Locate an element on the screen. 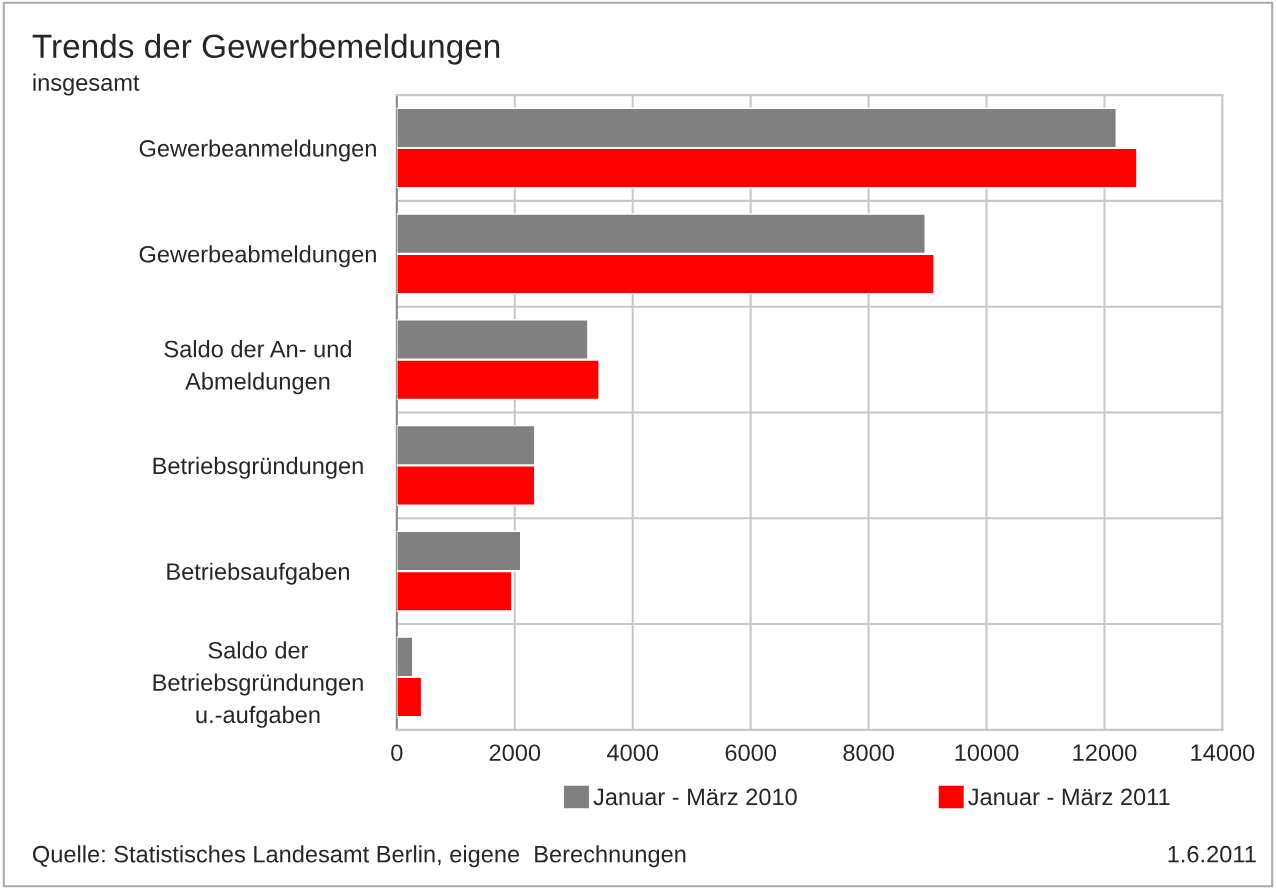 This screenshot has height=889, width=1276. y-tick-label: Gewerbeabmeldungen is located at coordinates (257, 256).